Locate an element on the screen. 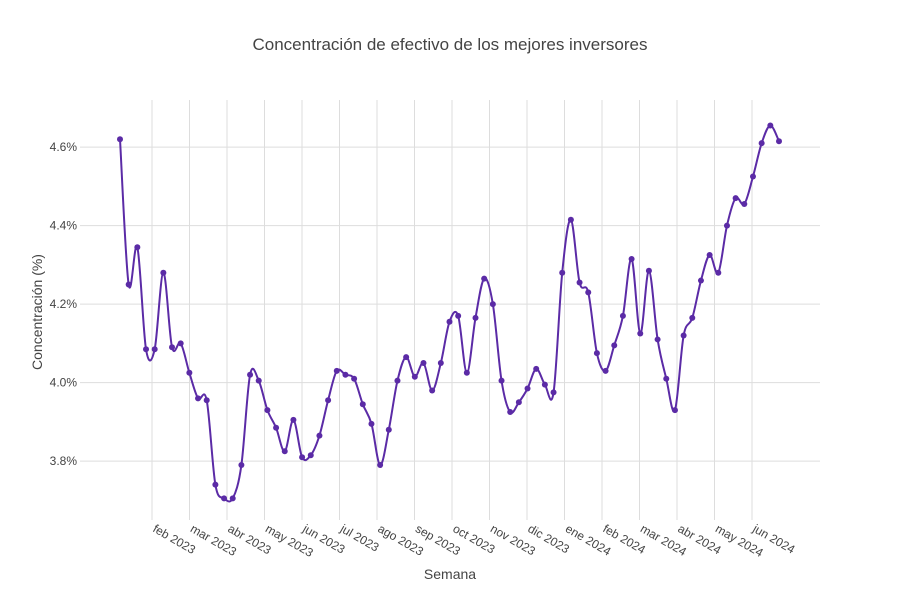 The image size is (900, 600). y-axis-ticks: 3.8% 4.0% 4.2% 4.4% 4.6% is located at coordinates (64, 304).